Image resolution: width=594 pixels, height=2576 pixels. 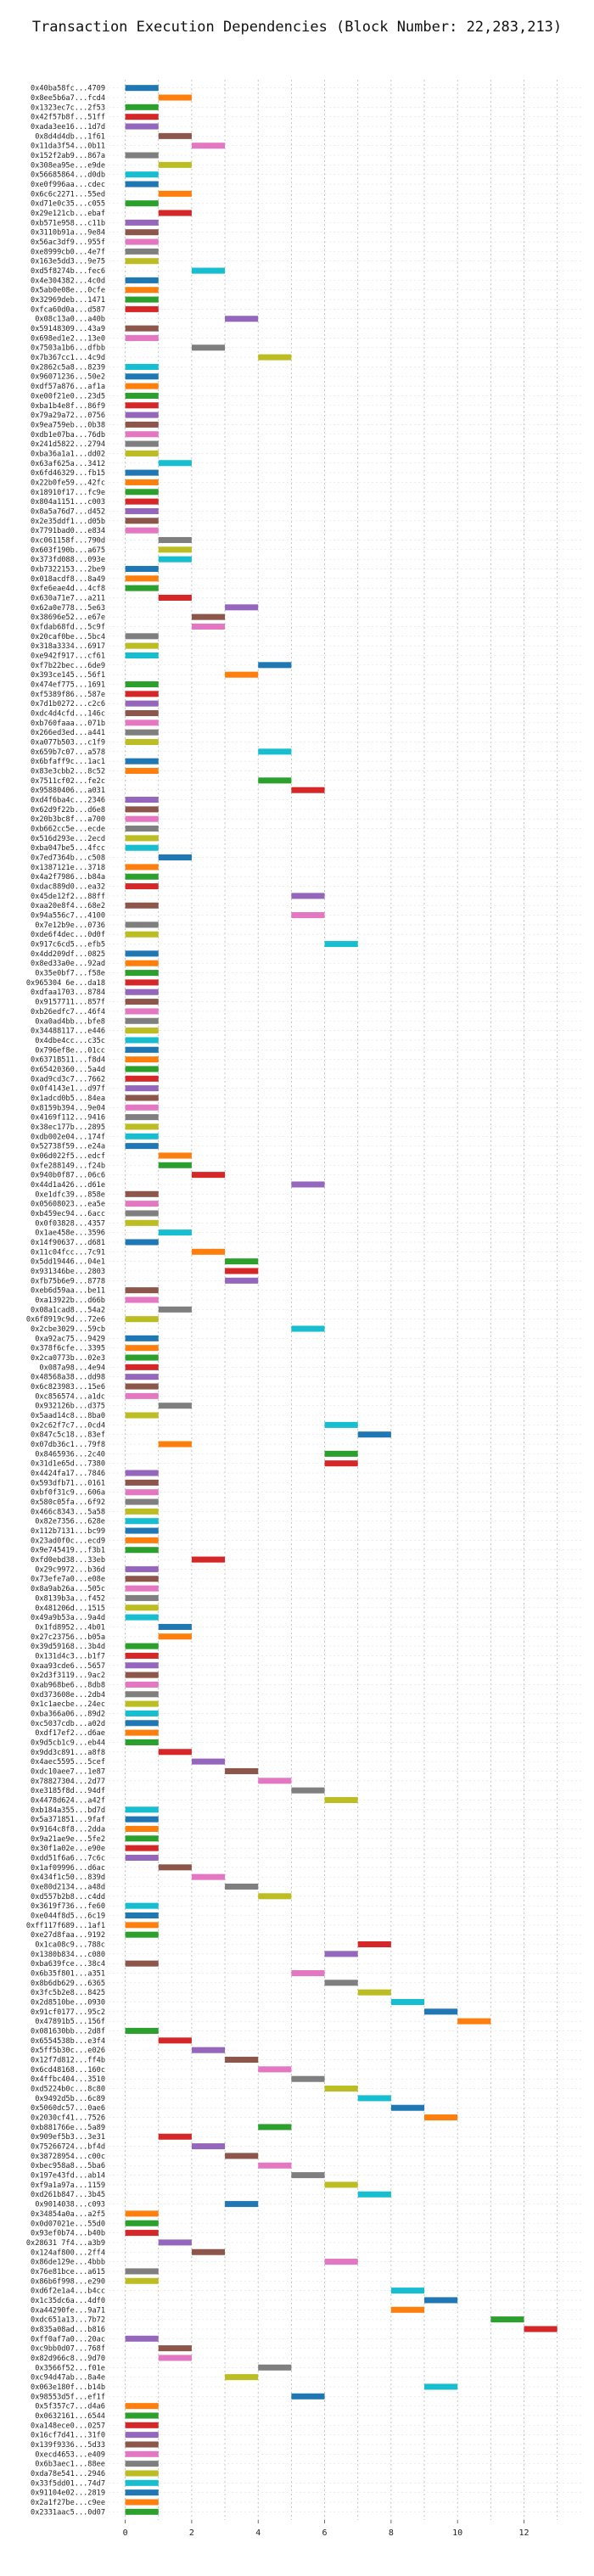 I want to click on y-tick-label: 0x82e7356...628e, so click(x=70, y=1522).